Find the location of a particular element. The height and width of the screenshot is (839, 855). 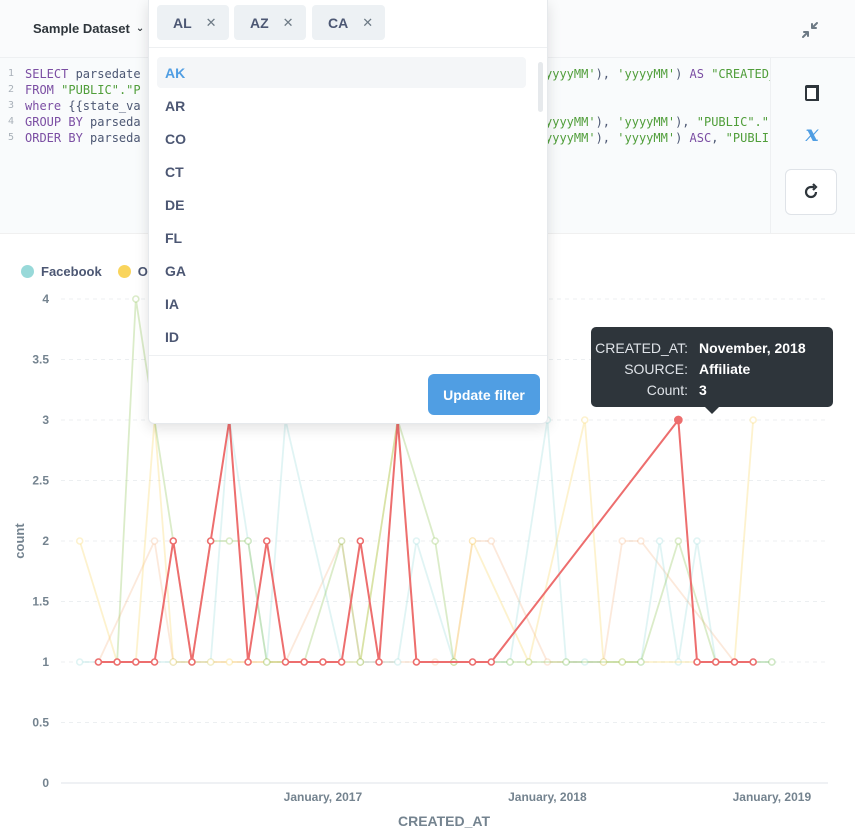

code-line: 3 where {{state_va is located at coordinates (70, 106).